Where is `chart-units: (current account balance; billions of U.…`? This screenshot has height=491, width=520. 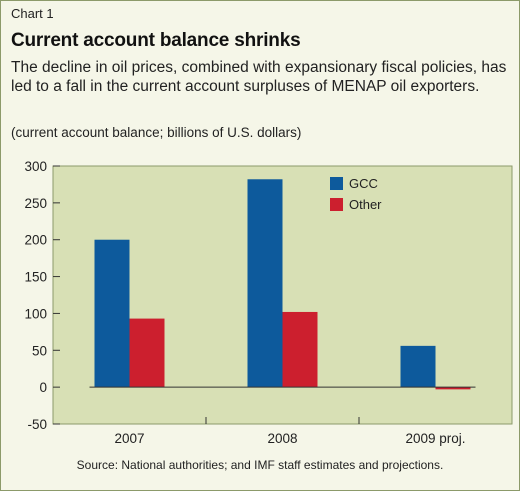 chart-units: (current account balance; billions of U.… is located at coordinates (156, 132).